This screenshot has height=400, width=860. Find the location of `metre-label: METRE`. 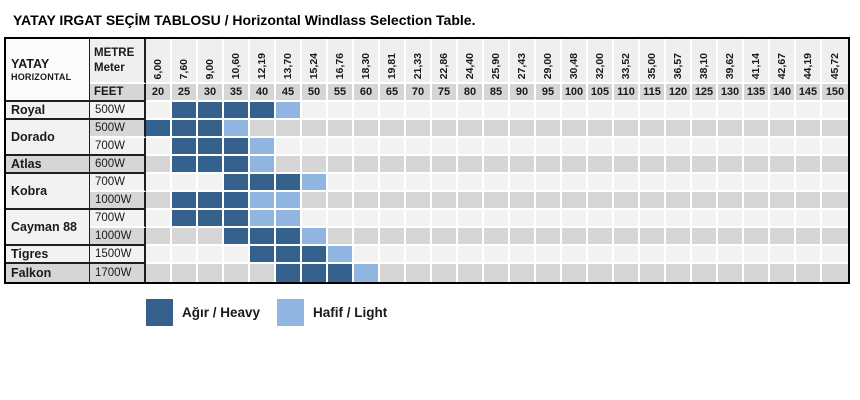

metre-label: METRE is located at coordinates (114, 52).